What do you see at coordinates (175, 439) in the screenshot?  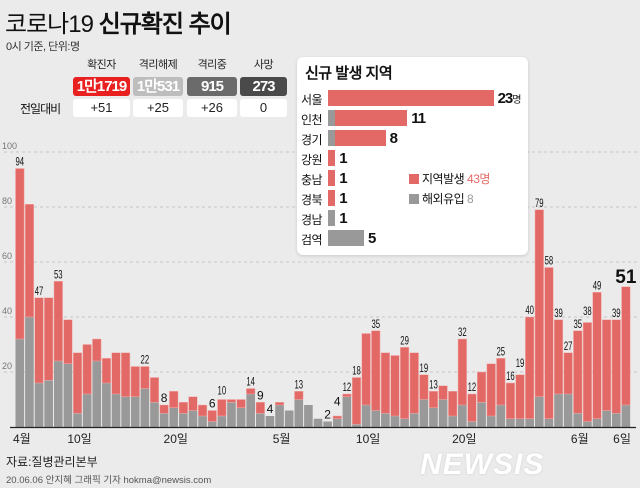 I see `x-tick-label: 20일` at bounding box center [175, 439].